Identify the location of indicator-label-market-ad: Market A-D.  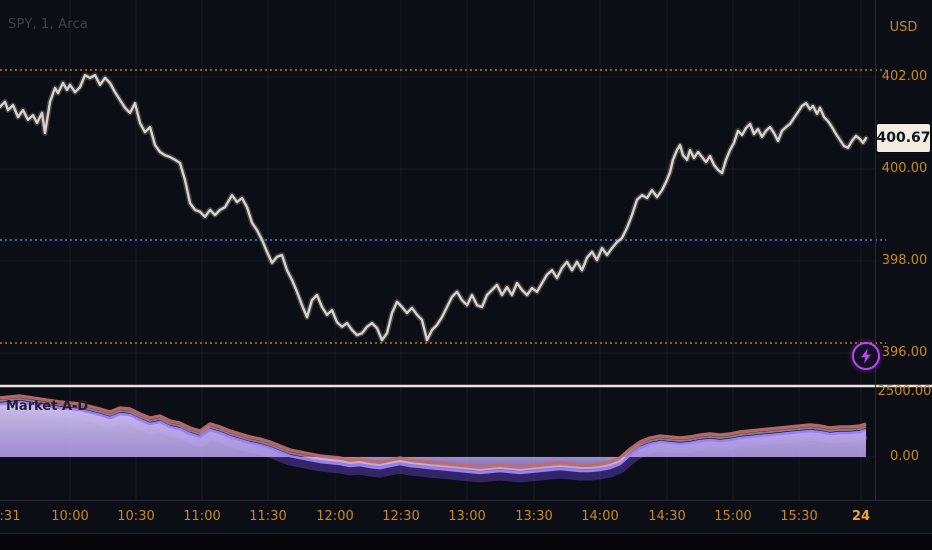
(47, 406).